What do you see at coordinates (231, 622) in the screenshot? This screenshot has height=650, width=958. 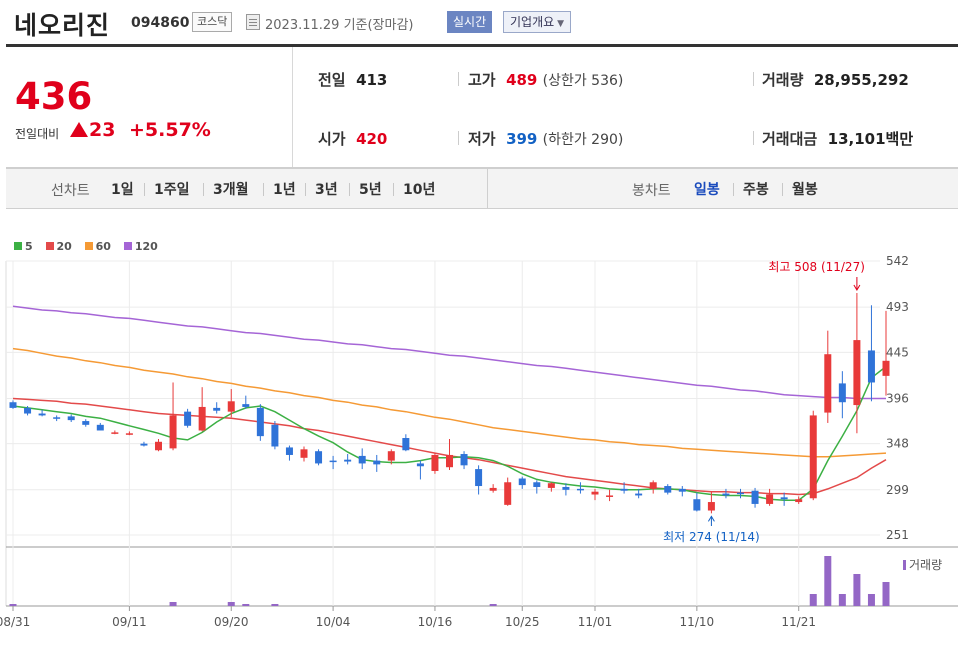 I see `x-tick-label: 09/20` at bounding box center [231, 622].